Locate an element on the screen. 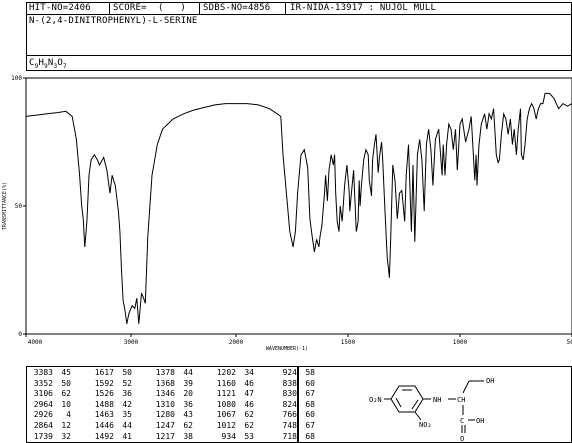  peak-wavenumber: 3383 is located at coordinates (43, 372).